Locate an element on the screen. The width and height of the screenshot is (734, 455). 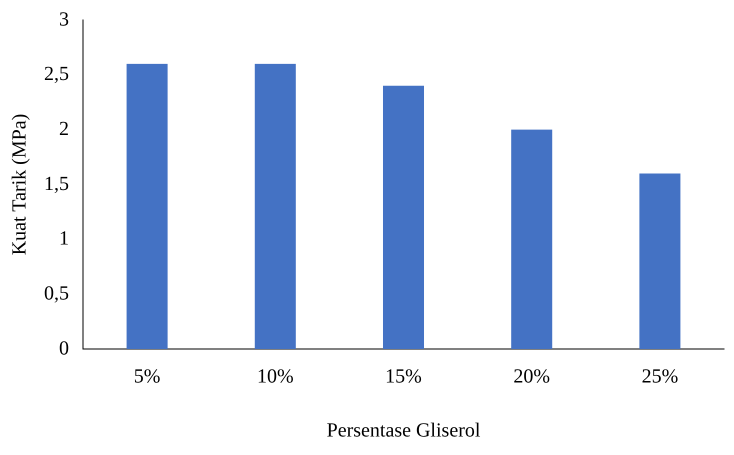
y-tick-label: 1 is located at coordinates (64, 239).